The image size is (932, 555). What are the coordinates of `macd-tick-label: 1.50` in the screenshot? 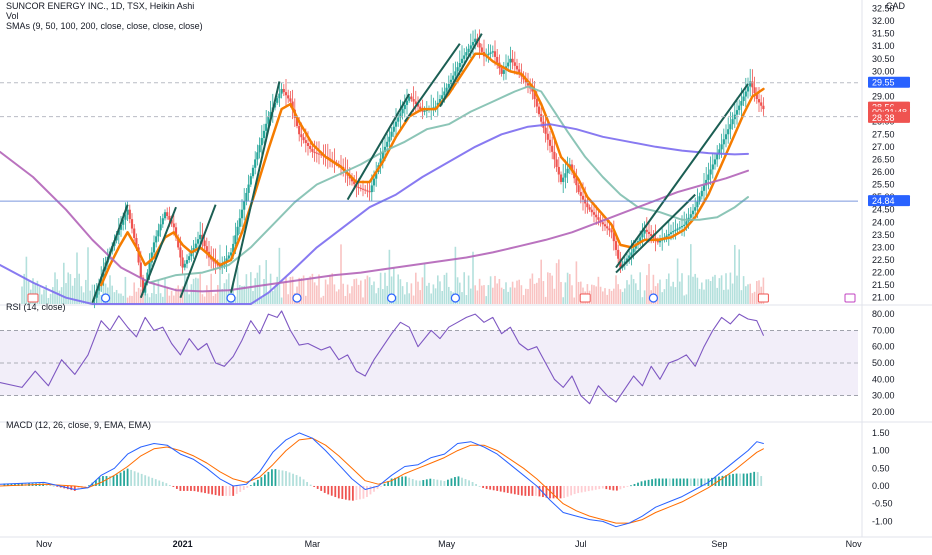 It's located at (881, 433).